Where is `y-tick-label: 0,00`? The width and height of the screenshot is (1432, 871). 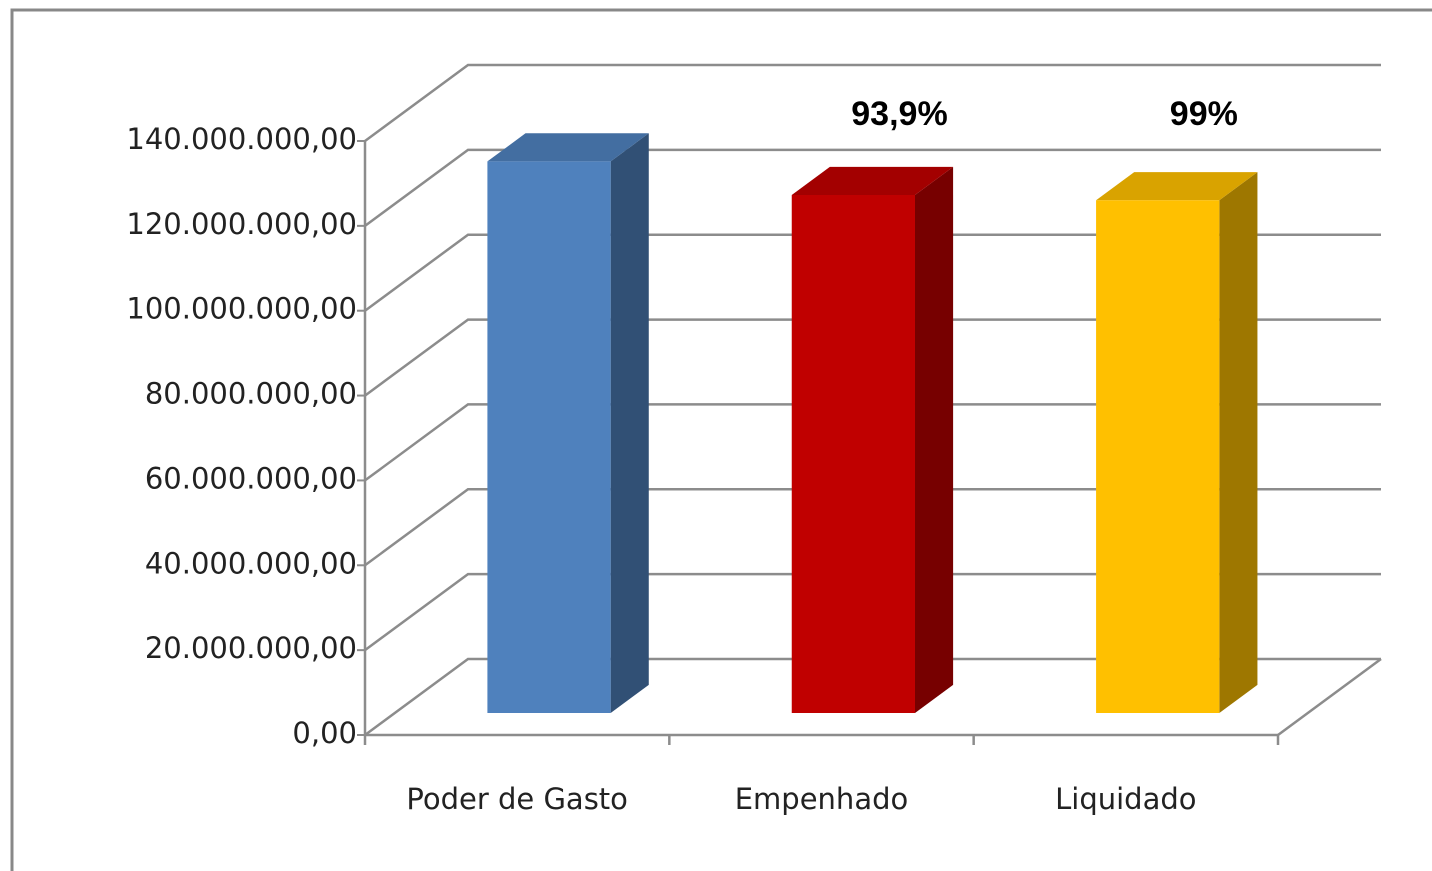
y-tick-label: 0,00 is located at coordinates (324, 733).